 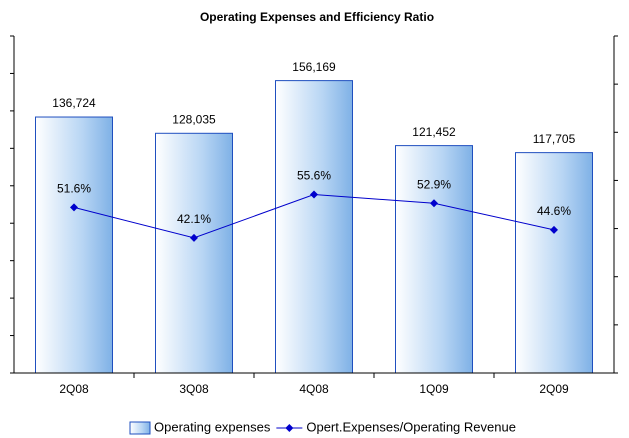 What do you see at coordinates (314, 67) in the screenshot?
I see `bar-value-label: 156,169` at bounding box center [314, 67].